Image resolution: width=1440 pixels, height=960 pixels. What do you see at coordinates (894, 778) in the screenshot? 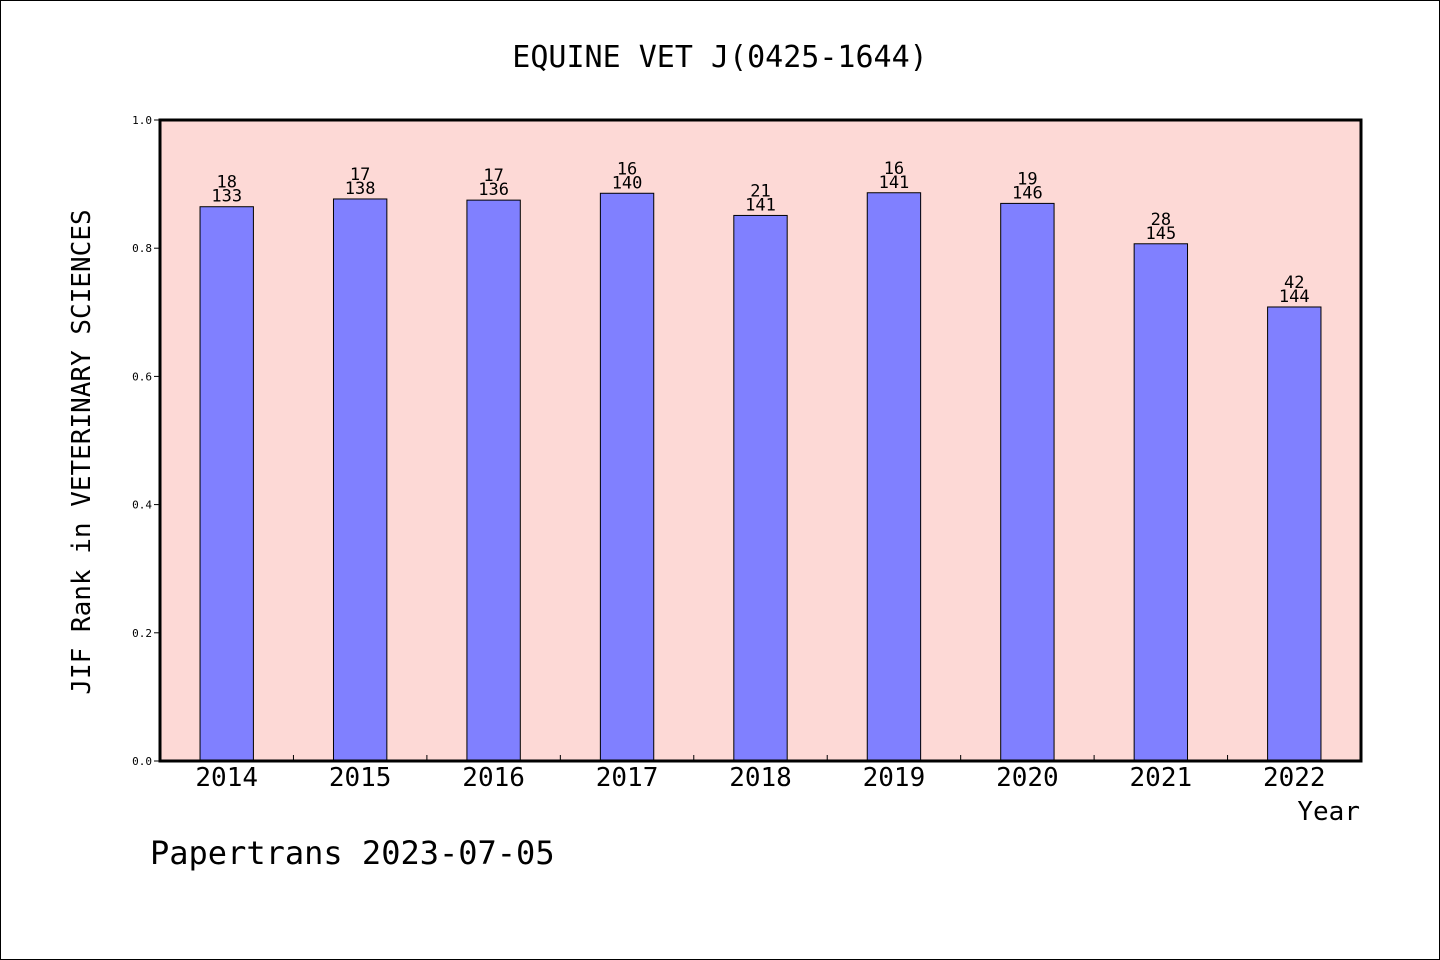
I see `x-tick-label: 2019` at bounding box center [894, 778].